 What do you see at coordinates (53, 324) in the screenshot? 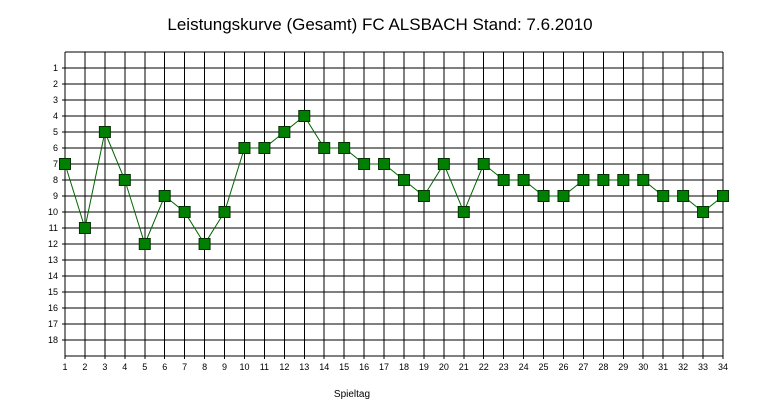
I see `y-tick-label: 17` at bounding box center [53, 324].